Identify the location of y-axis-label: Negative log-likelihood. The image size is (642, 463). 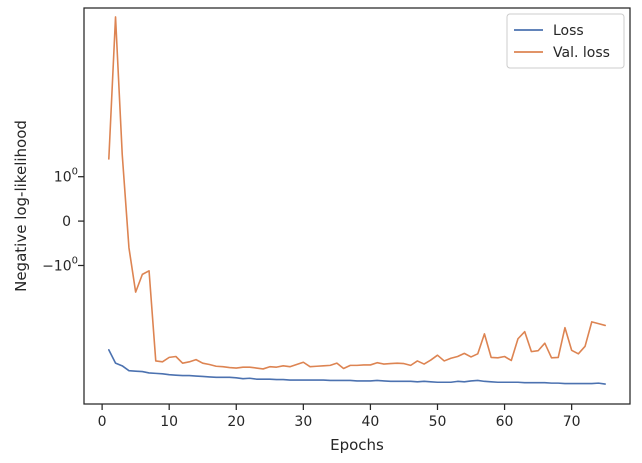
(21, 206).